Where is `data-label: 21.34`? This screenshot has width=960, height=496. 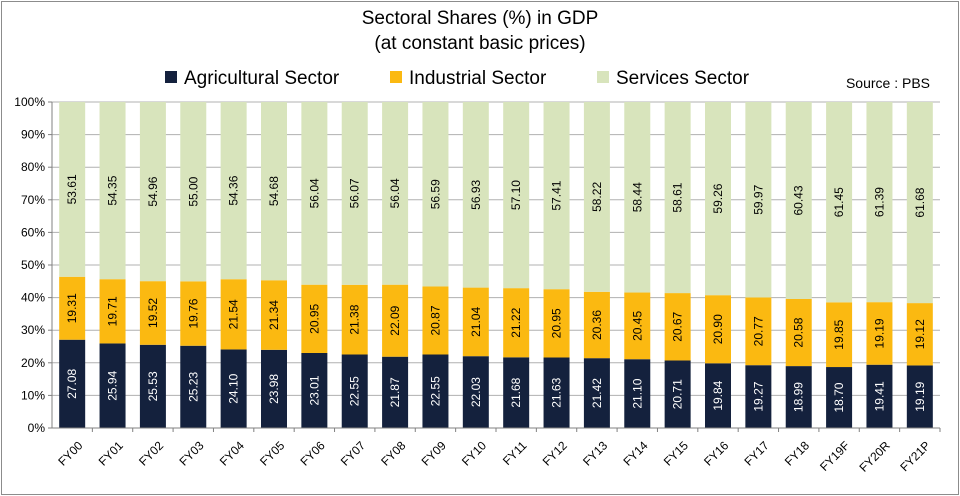
data-label: 21.34 is located at coordinates (274, 315).